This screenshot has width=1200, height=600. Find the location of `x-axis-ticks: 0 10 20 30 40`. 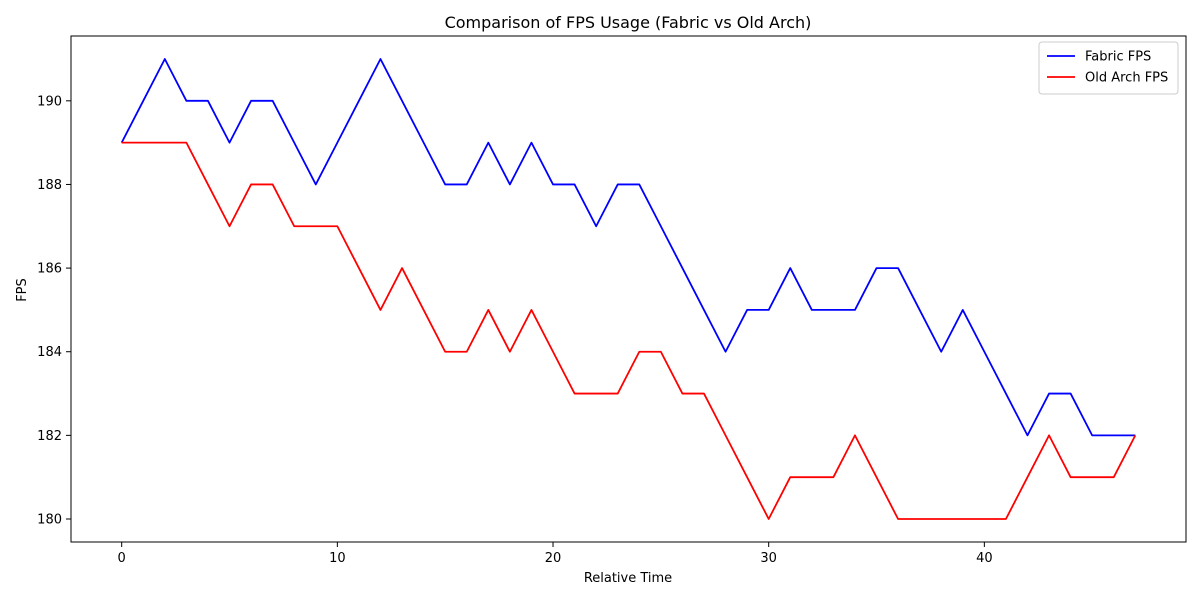

x-axis-ticks: 0 10 20 30 40 is located at coordinates (555, 554).